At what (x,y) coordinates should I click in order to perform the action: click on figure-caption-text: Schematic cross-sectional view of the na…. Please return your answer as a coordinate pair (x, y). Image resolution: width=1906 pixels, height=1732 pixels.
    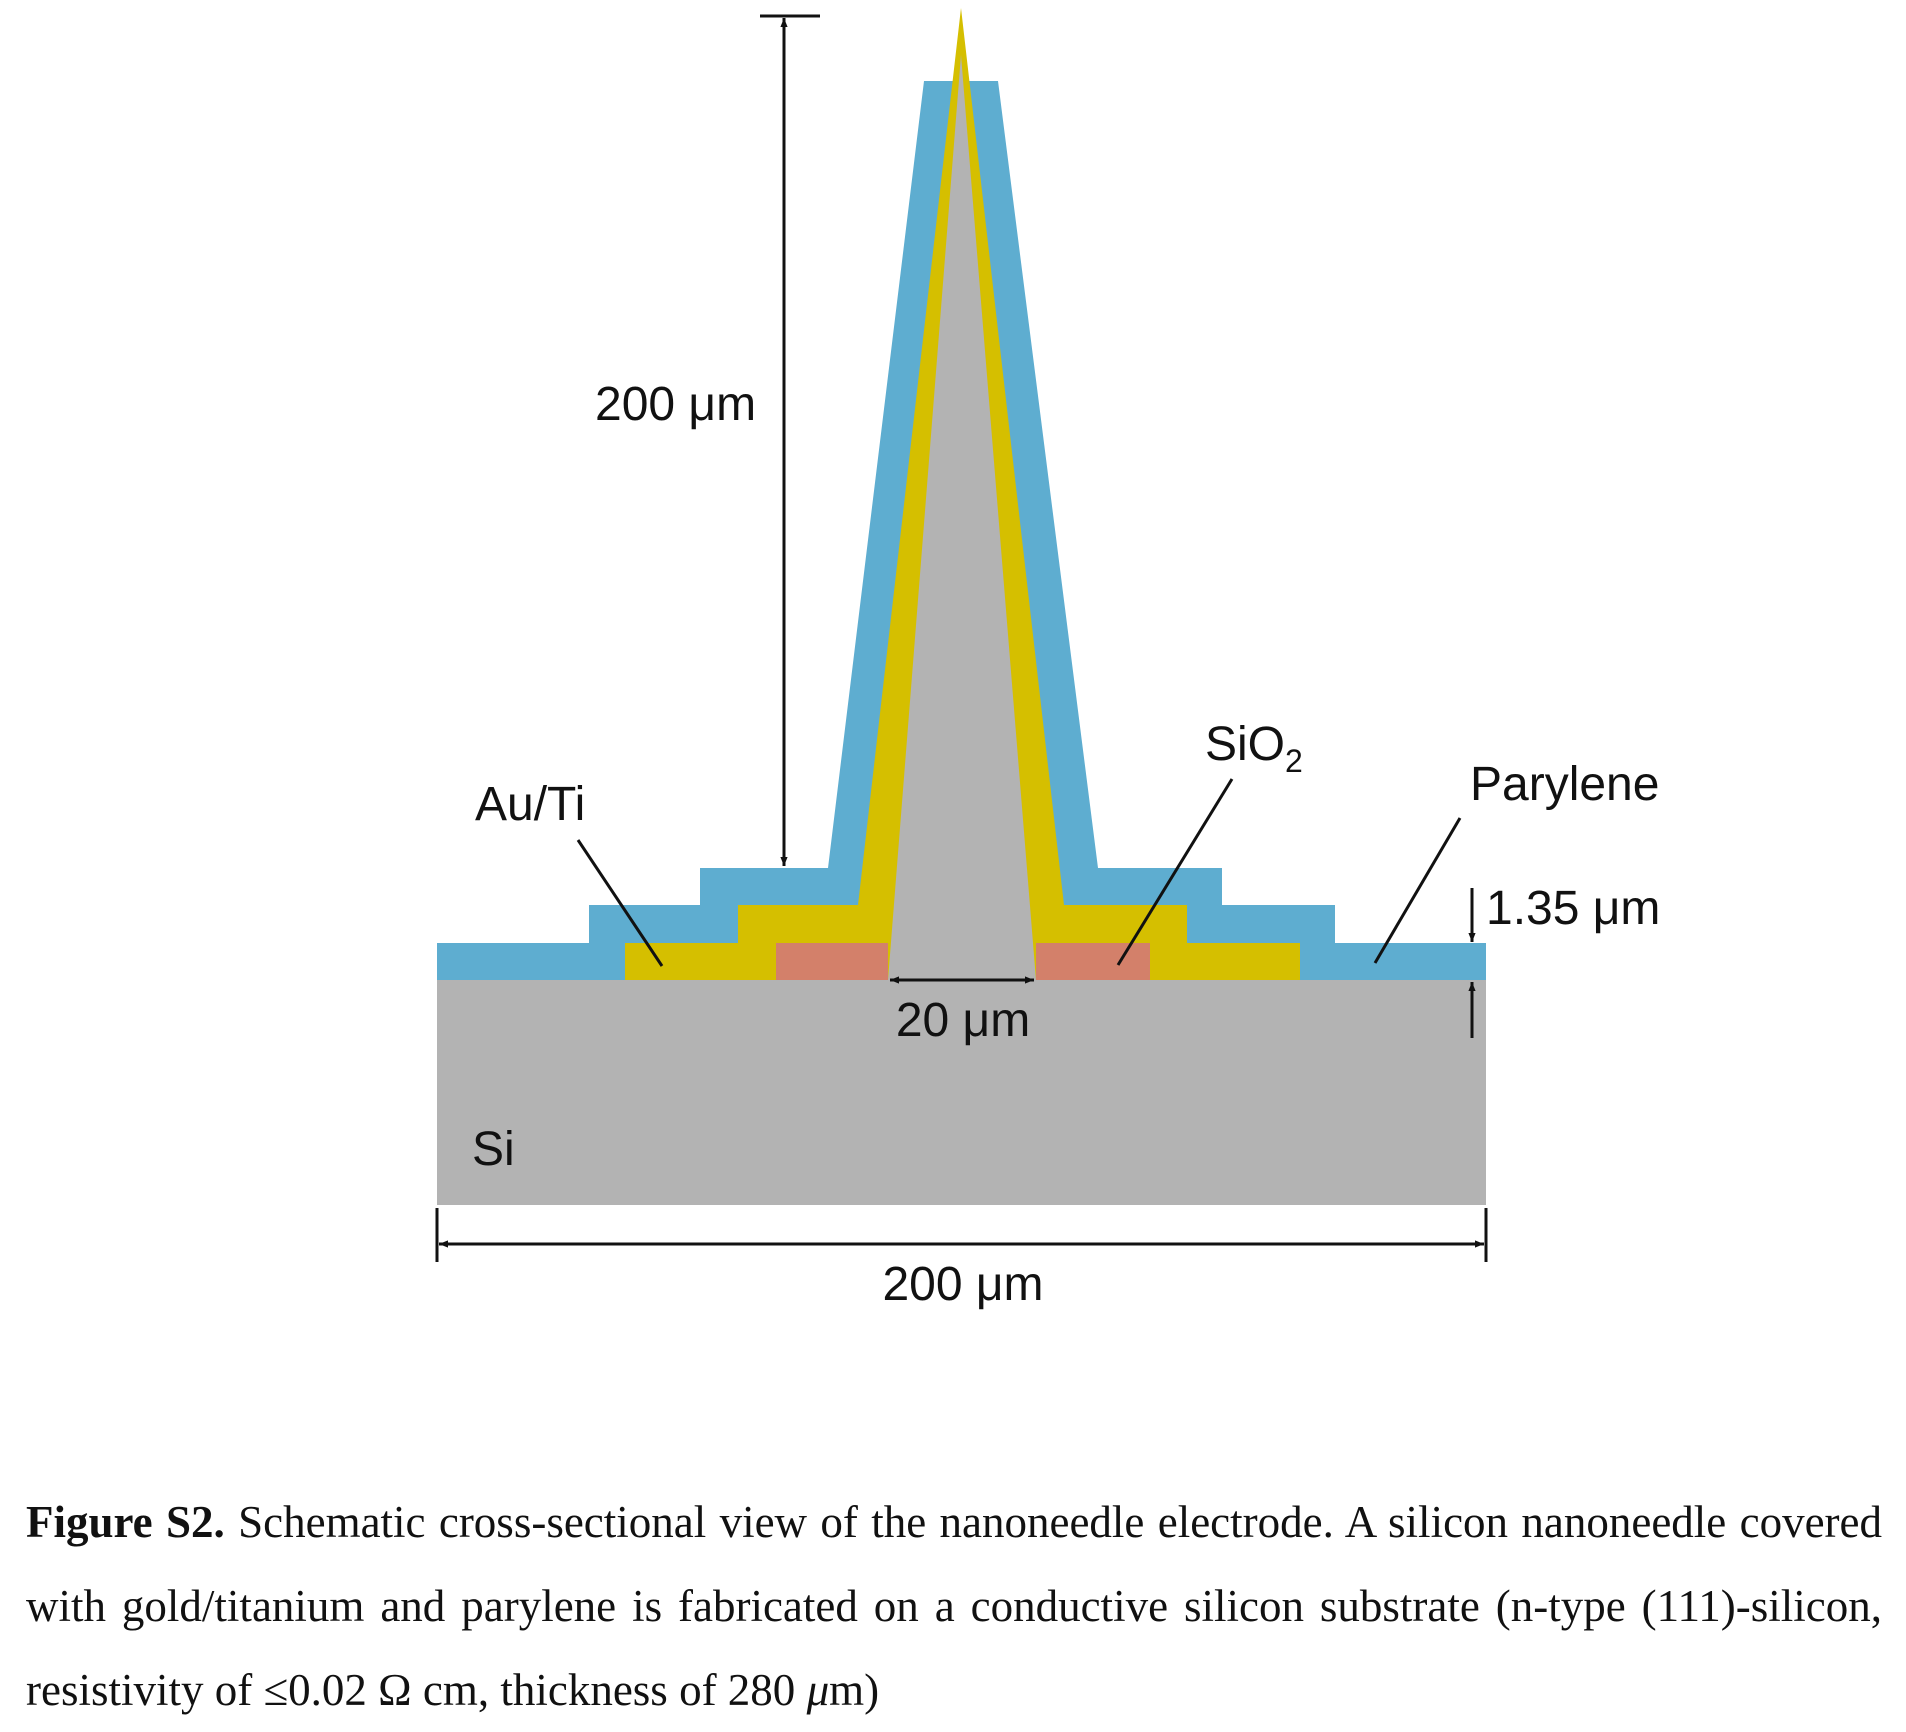
    Looking at the image, I should click on (954, 1606).